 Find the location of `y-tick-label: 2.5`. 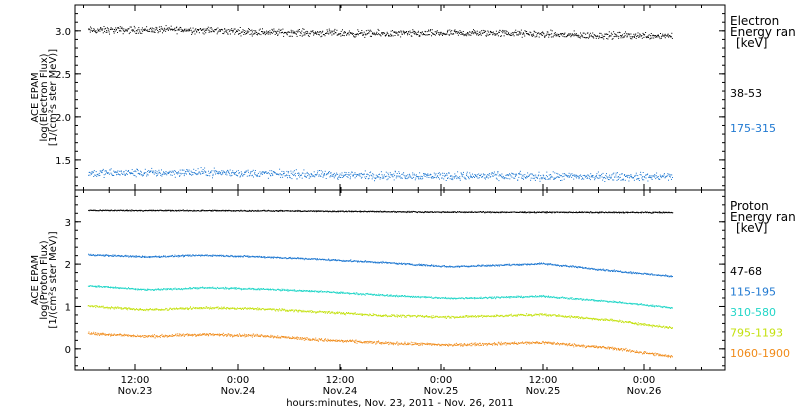

y-tick-label: 2.5 is located at coordinates (63, 75).